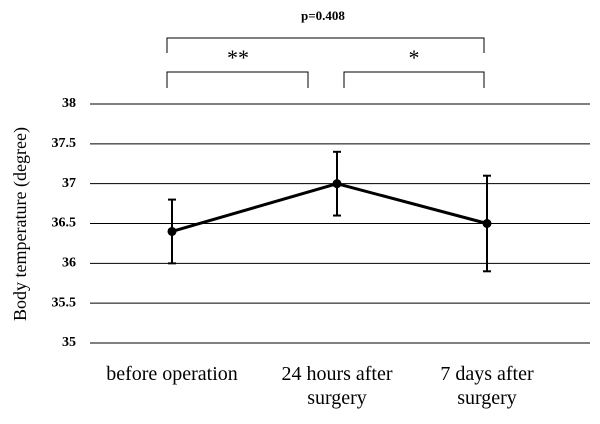  I want to click on y-tick-label: 37.5, so click(64, 143).